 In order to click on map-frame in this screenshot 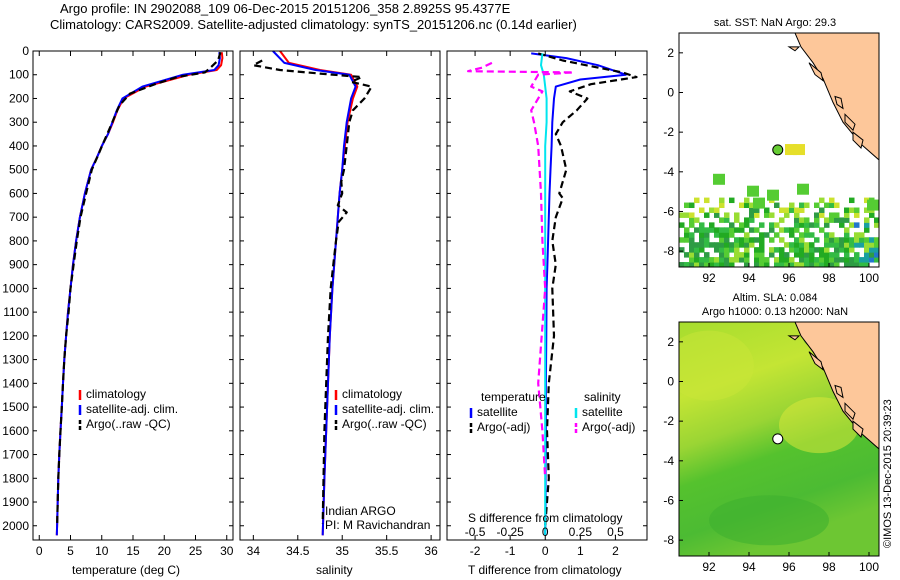, I will do `click(779, 439)`.